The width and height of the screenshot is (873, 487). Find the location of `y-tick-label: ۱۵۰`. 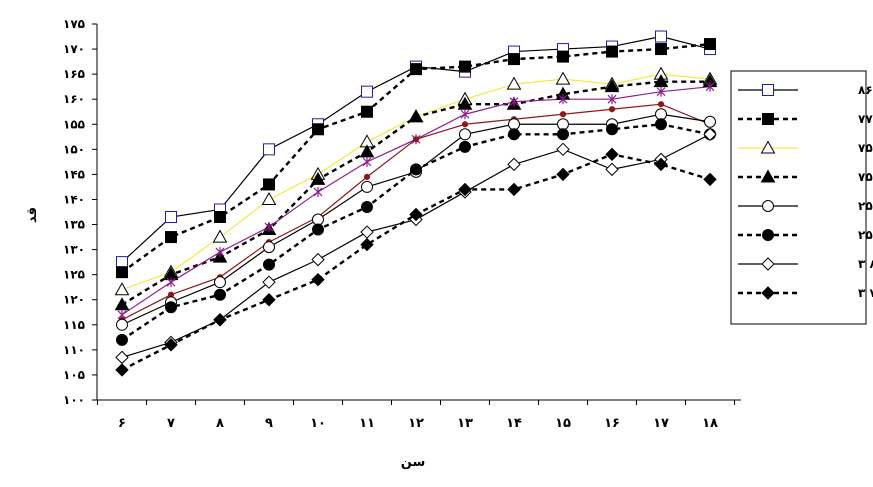

y-tick-label: ۱۵۰ is located at coordinates (74, 149).